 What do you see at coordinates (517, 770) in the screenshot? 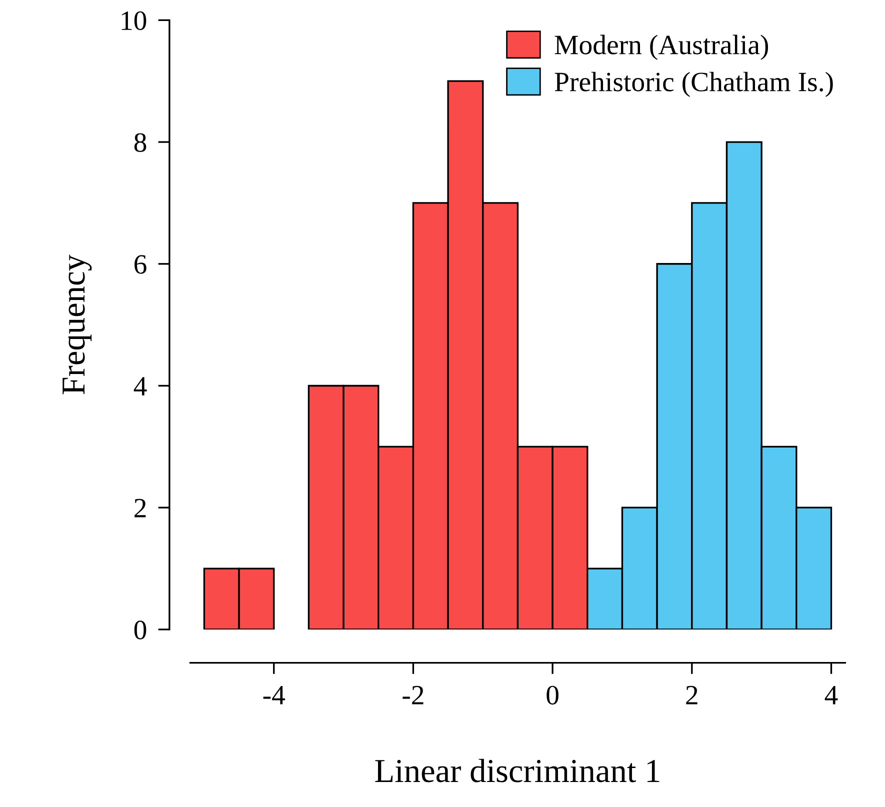
I see `x-axis-title: Linear discriminant 1` at bounding box center [517, 770].